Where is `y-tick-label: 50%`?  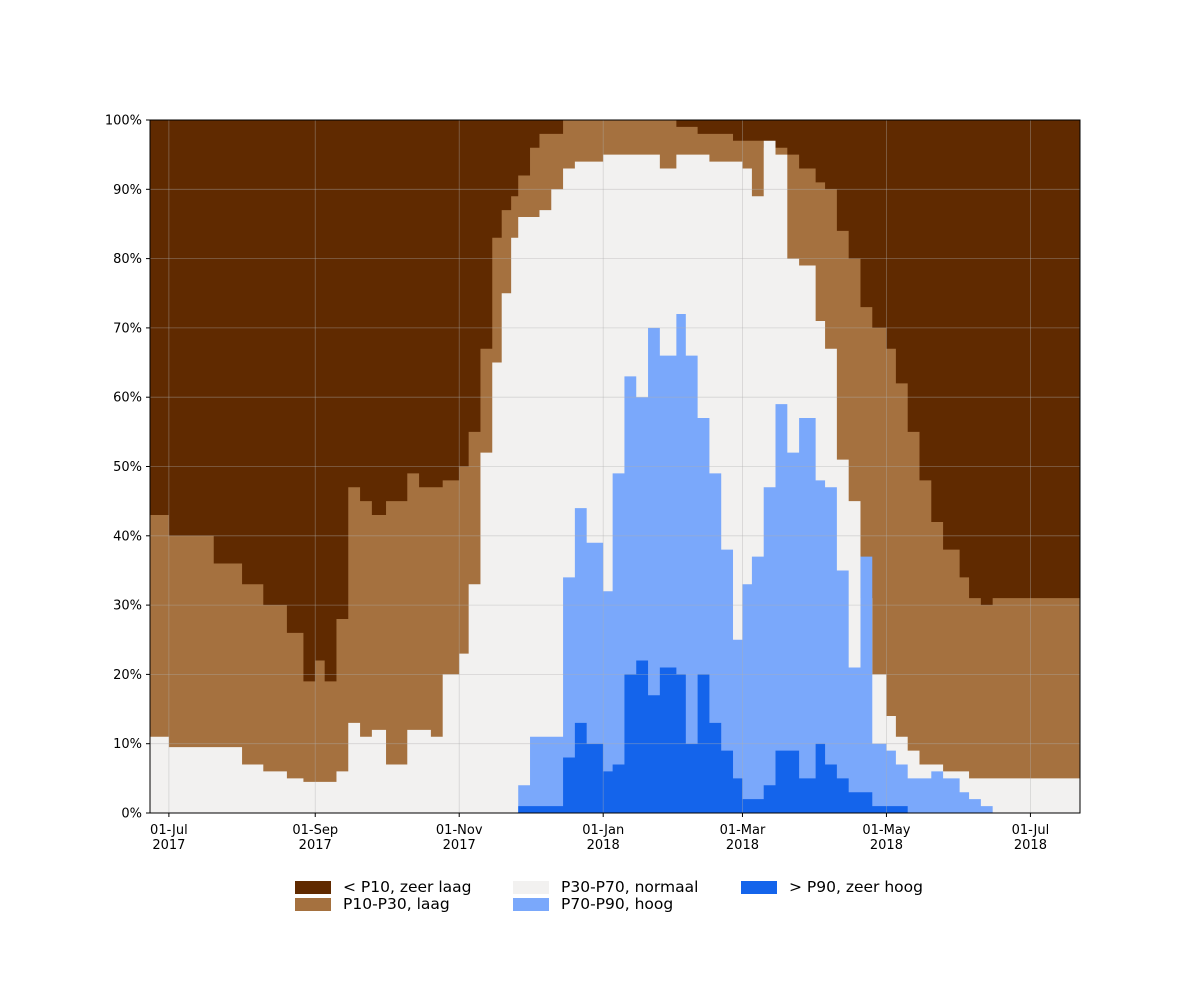
y-tick-label: 50% is located at coordinates (127, 467).